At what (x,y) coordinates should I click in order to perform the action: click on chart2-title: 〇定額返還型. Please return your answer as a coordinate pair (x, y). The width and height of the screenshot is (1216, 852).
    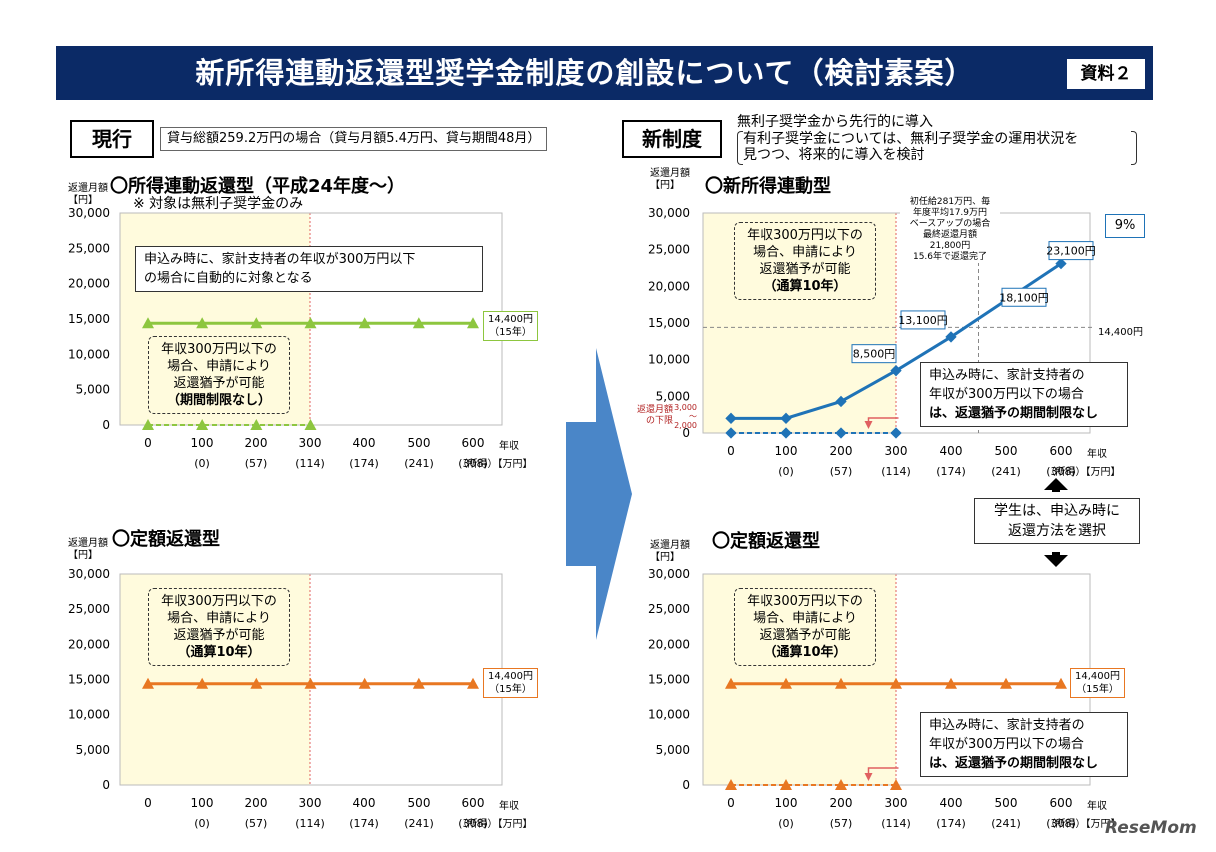
    Looking at the image, I should click on (166, 539).